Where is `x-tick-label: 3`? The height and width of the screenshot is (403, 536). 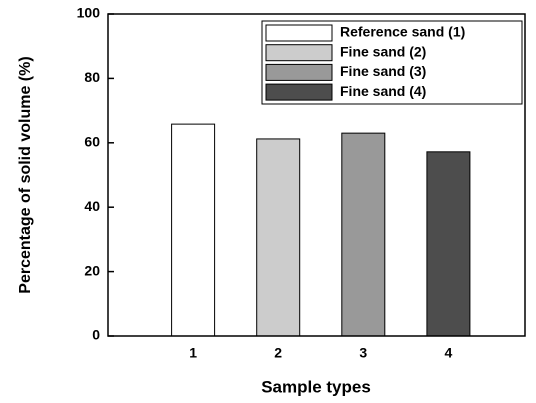
x-tick-label: 3 is located at coordinates (363, 353).